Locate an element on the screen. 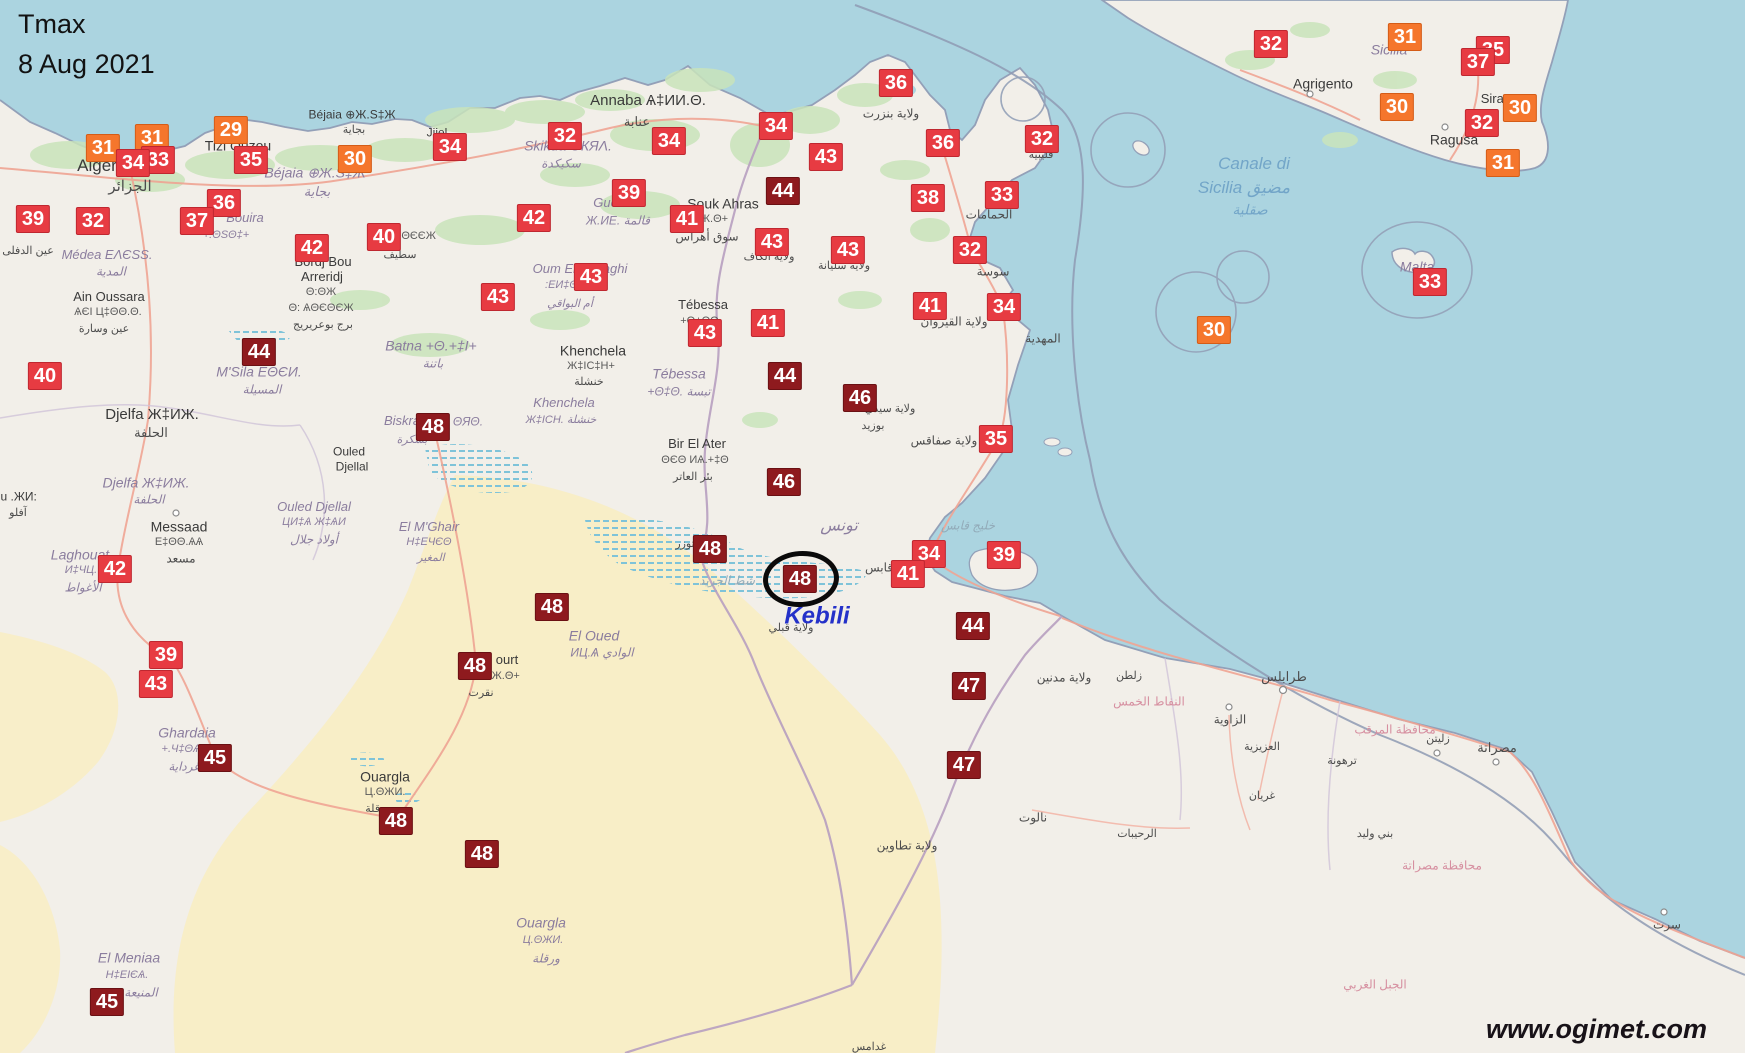 Image resolution: width=1745 pixels, height=1053 pixels. chott-melrhir is located at coordinates (479, 469).